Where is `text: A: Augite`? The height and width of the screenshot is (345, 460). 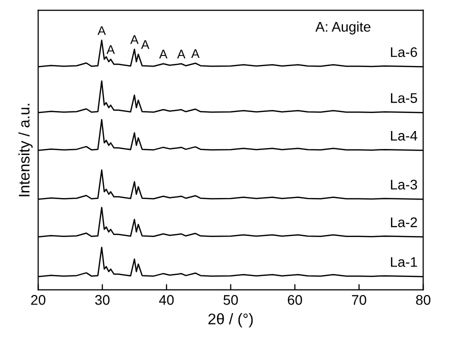
text: A: Augite is located at coordinates (342, 28).